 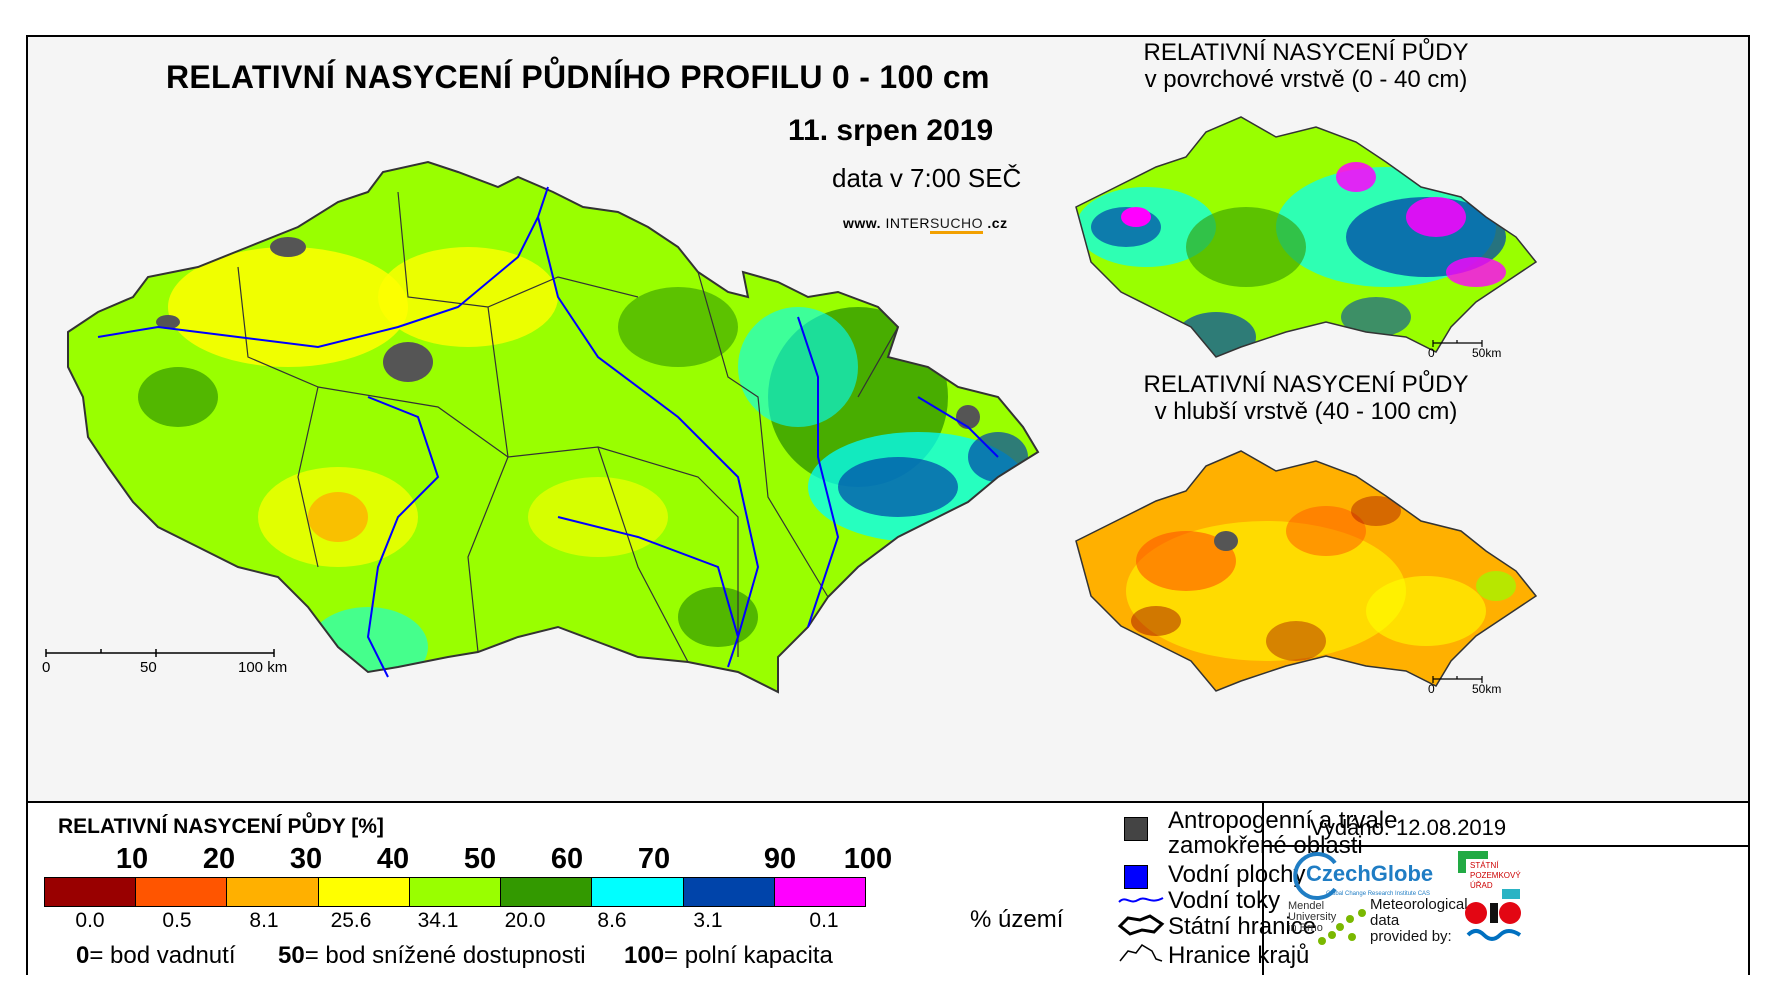 I want to click on symbol-rivers: Vodní toky, so click(x=1224, y=900).